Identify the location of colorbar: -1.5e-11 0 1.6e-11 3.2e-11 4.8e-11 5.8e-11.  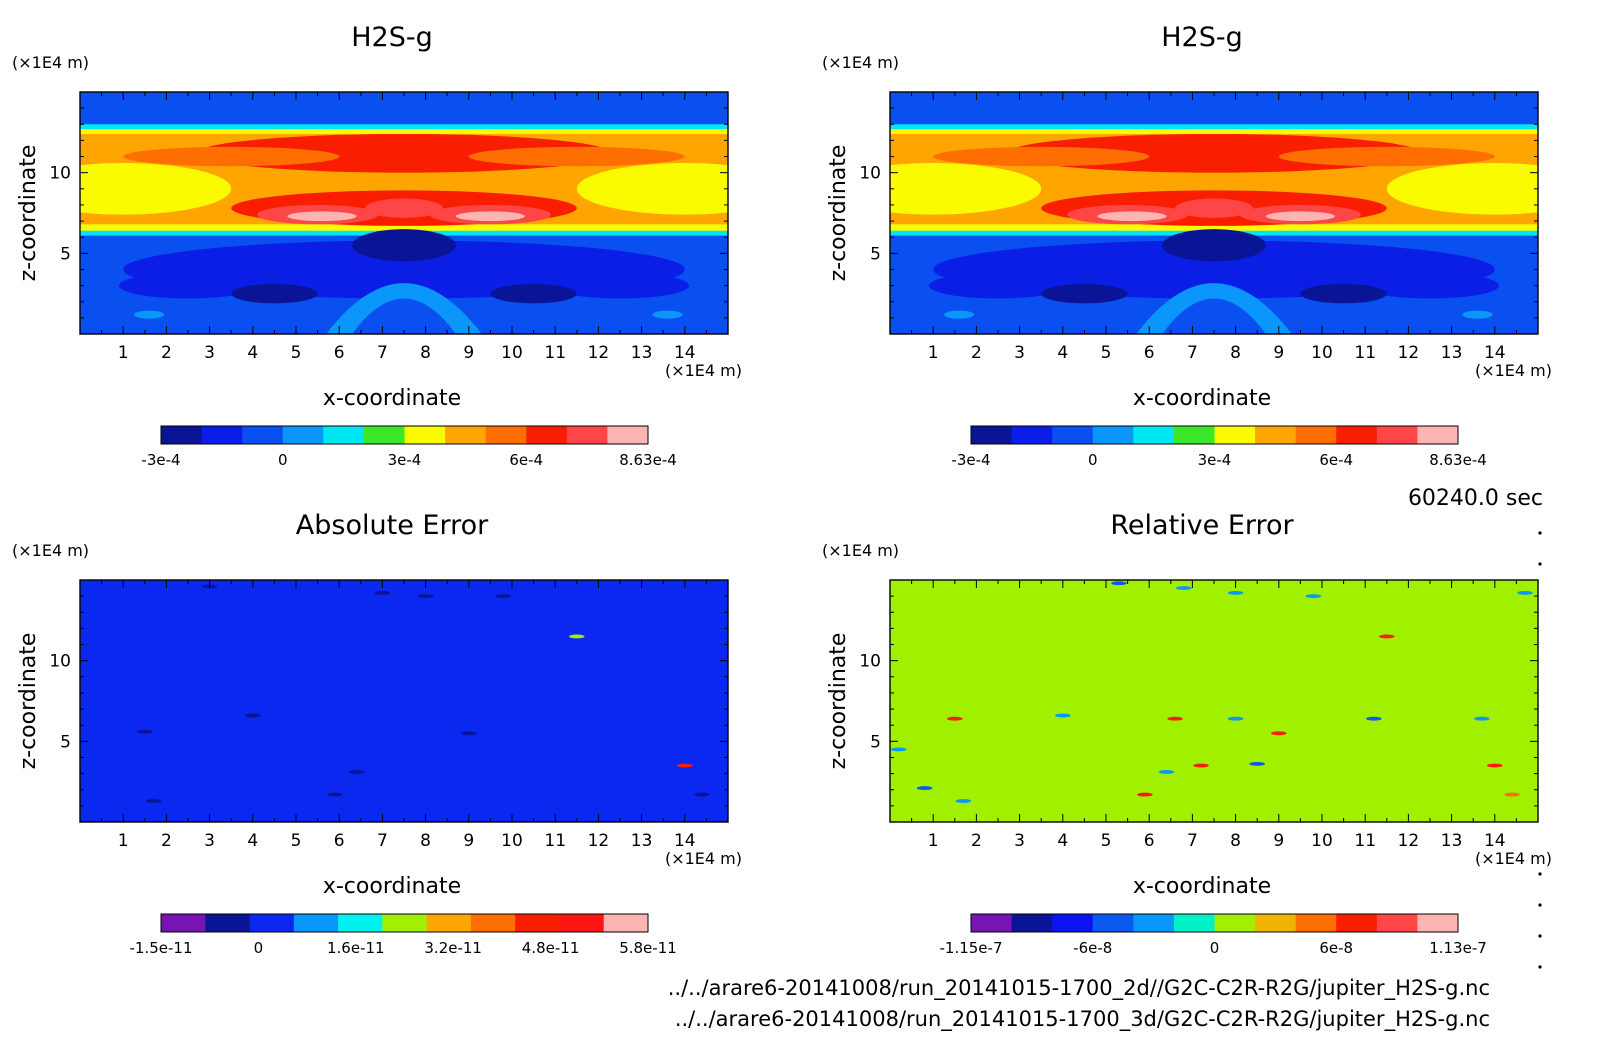
(403, 935).